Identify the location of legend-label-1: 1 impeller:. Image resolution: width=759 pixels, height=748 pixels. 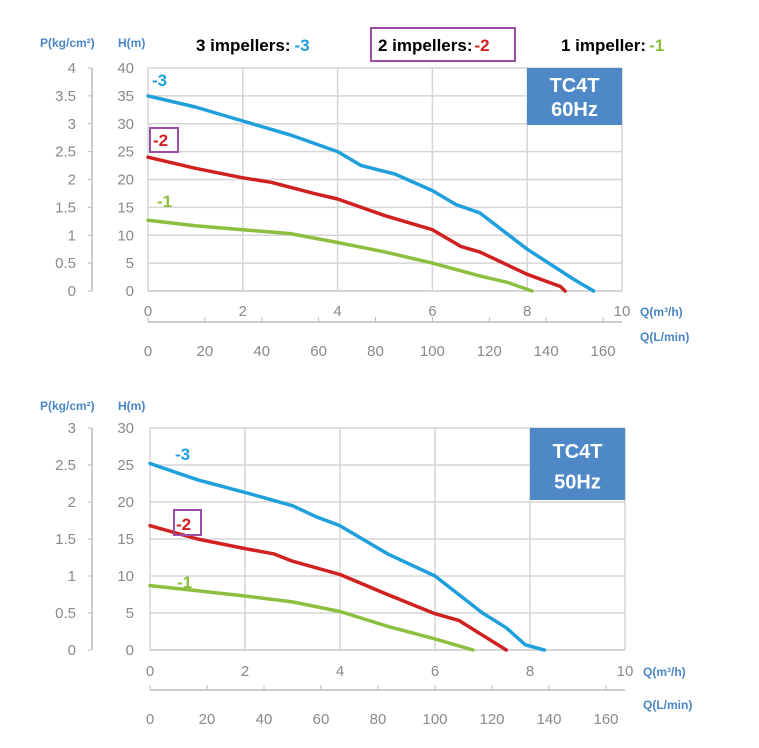
(603, 45).